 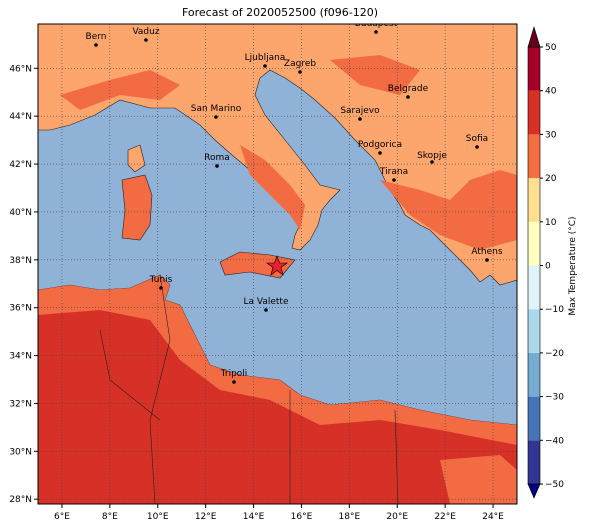 I want to click on y-tick-label: 28°N, so click(x=20, y=500).